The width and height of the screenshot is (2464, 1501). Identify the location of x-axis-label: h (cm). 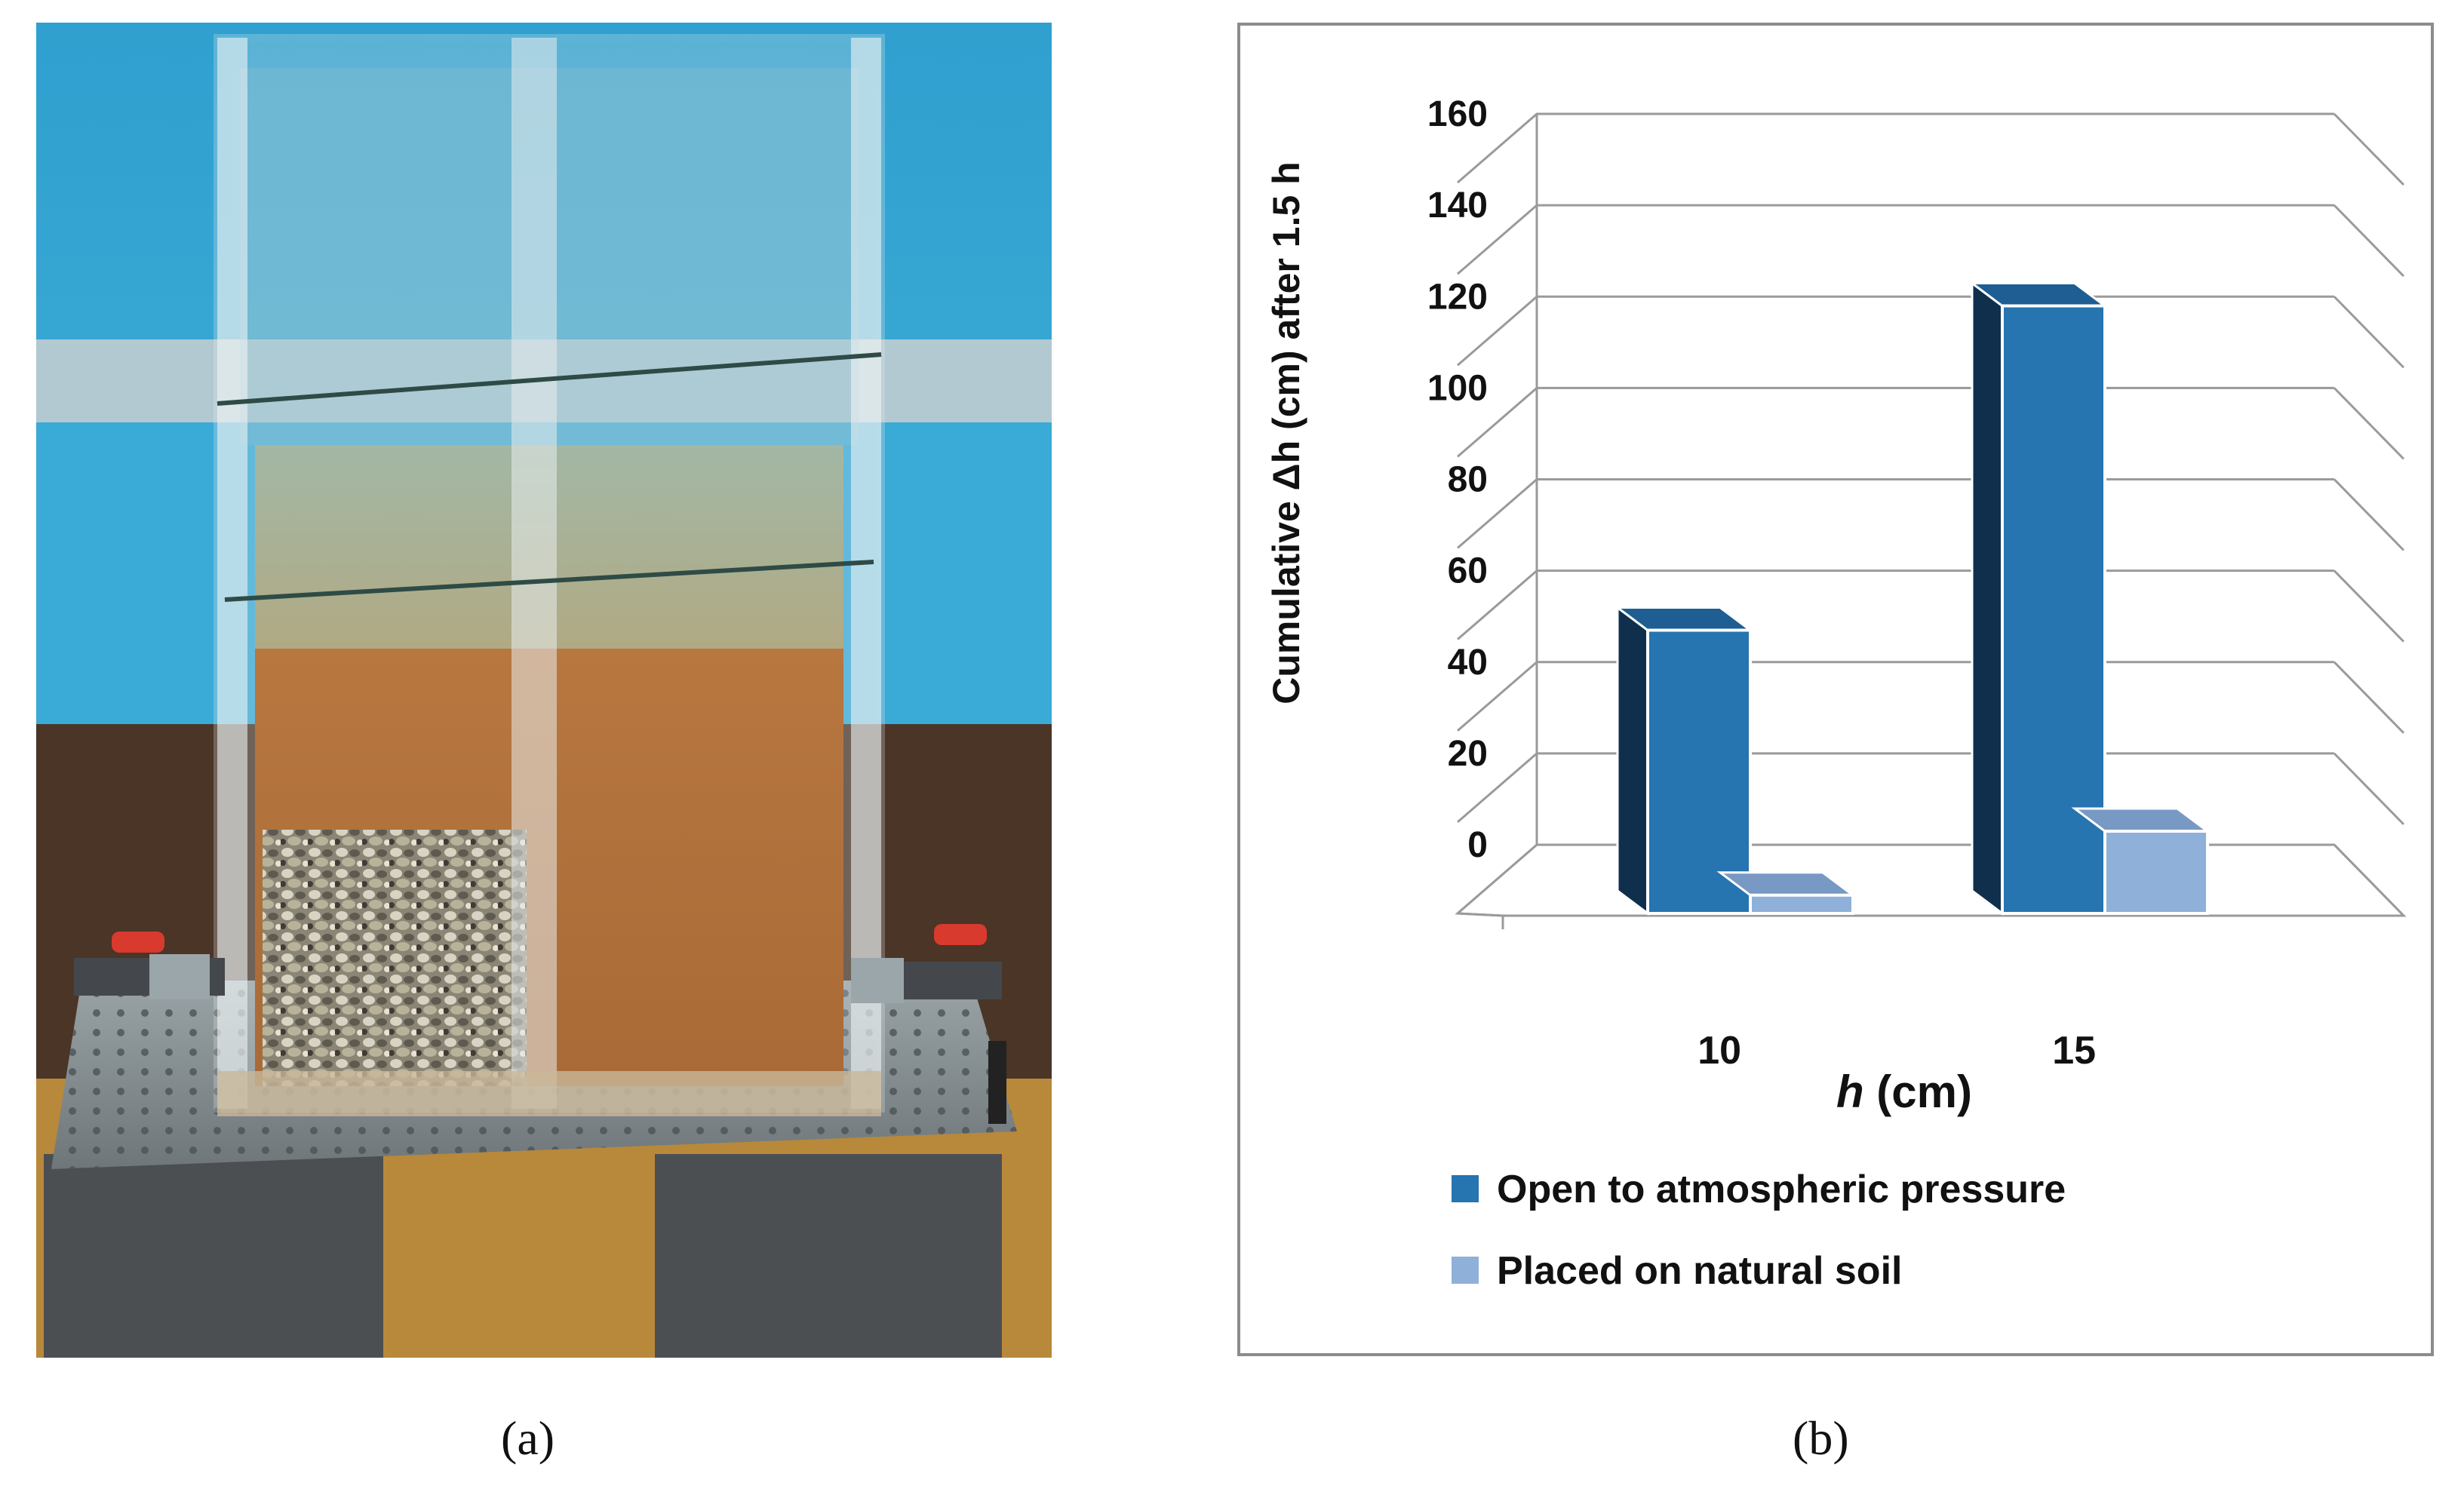
(1904, 1092).